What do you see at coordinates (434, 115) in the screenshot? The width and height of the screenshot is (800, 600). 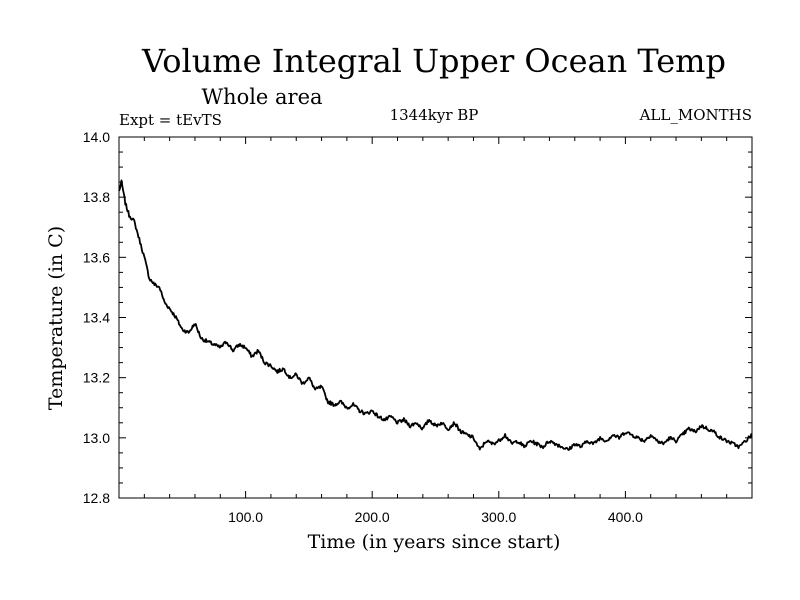 I see `period-label: 1344kyr BP` at bounding box center [434, 115].